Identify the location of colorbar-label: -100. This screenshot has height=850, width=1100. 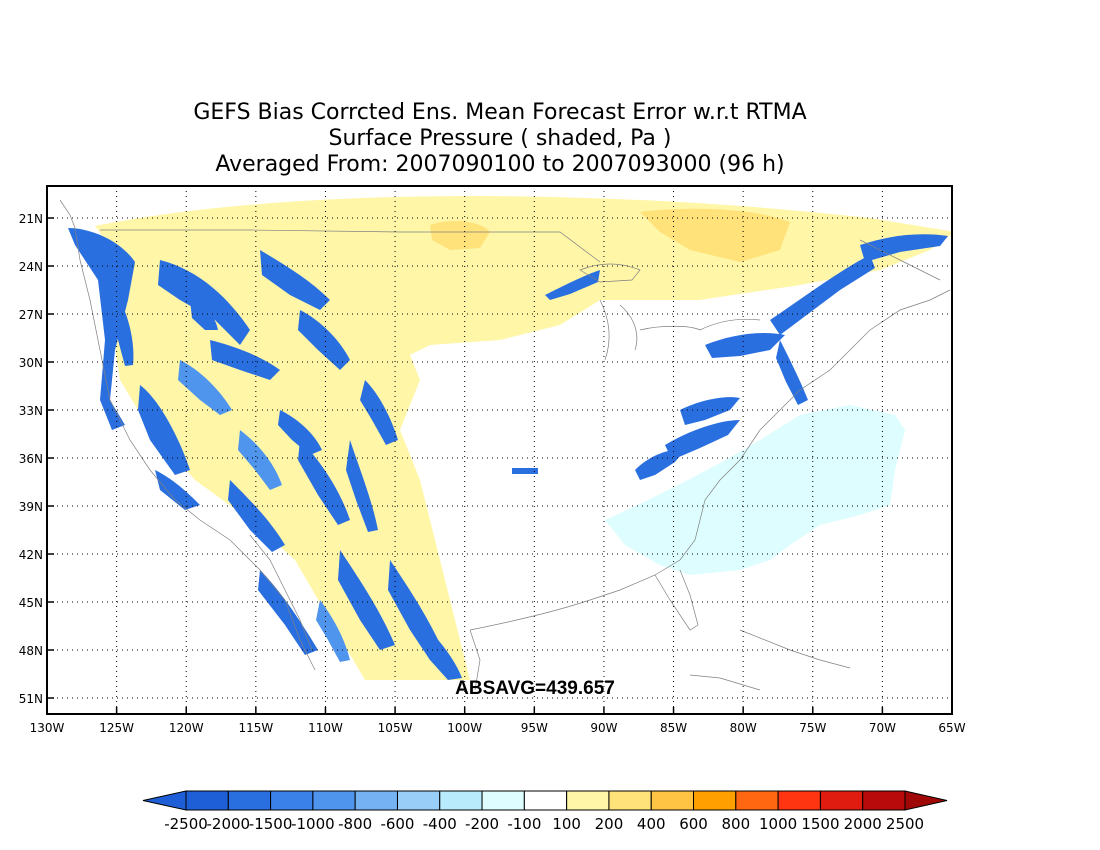
(524, 824).